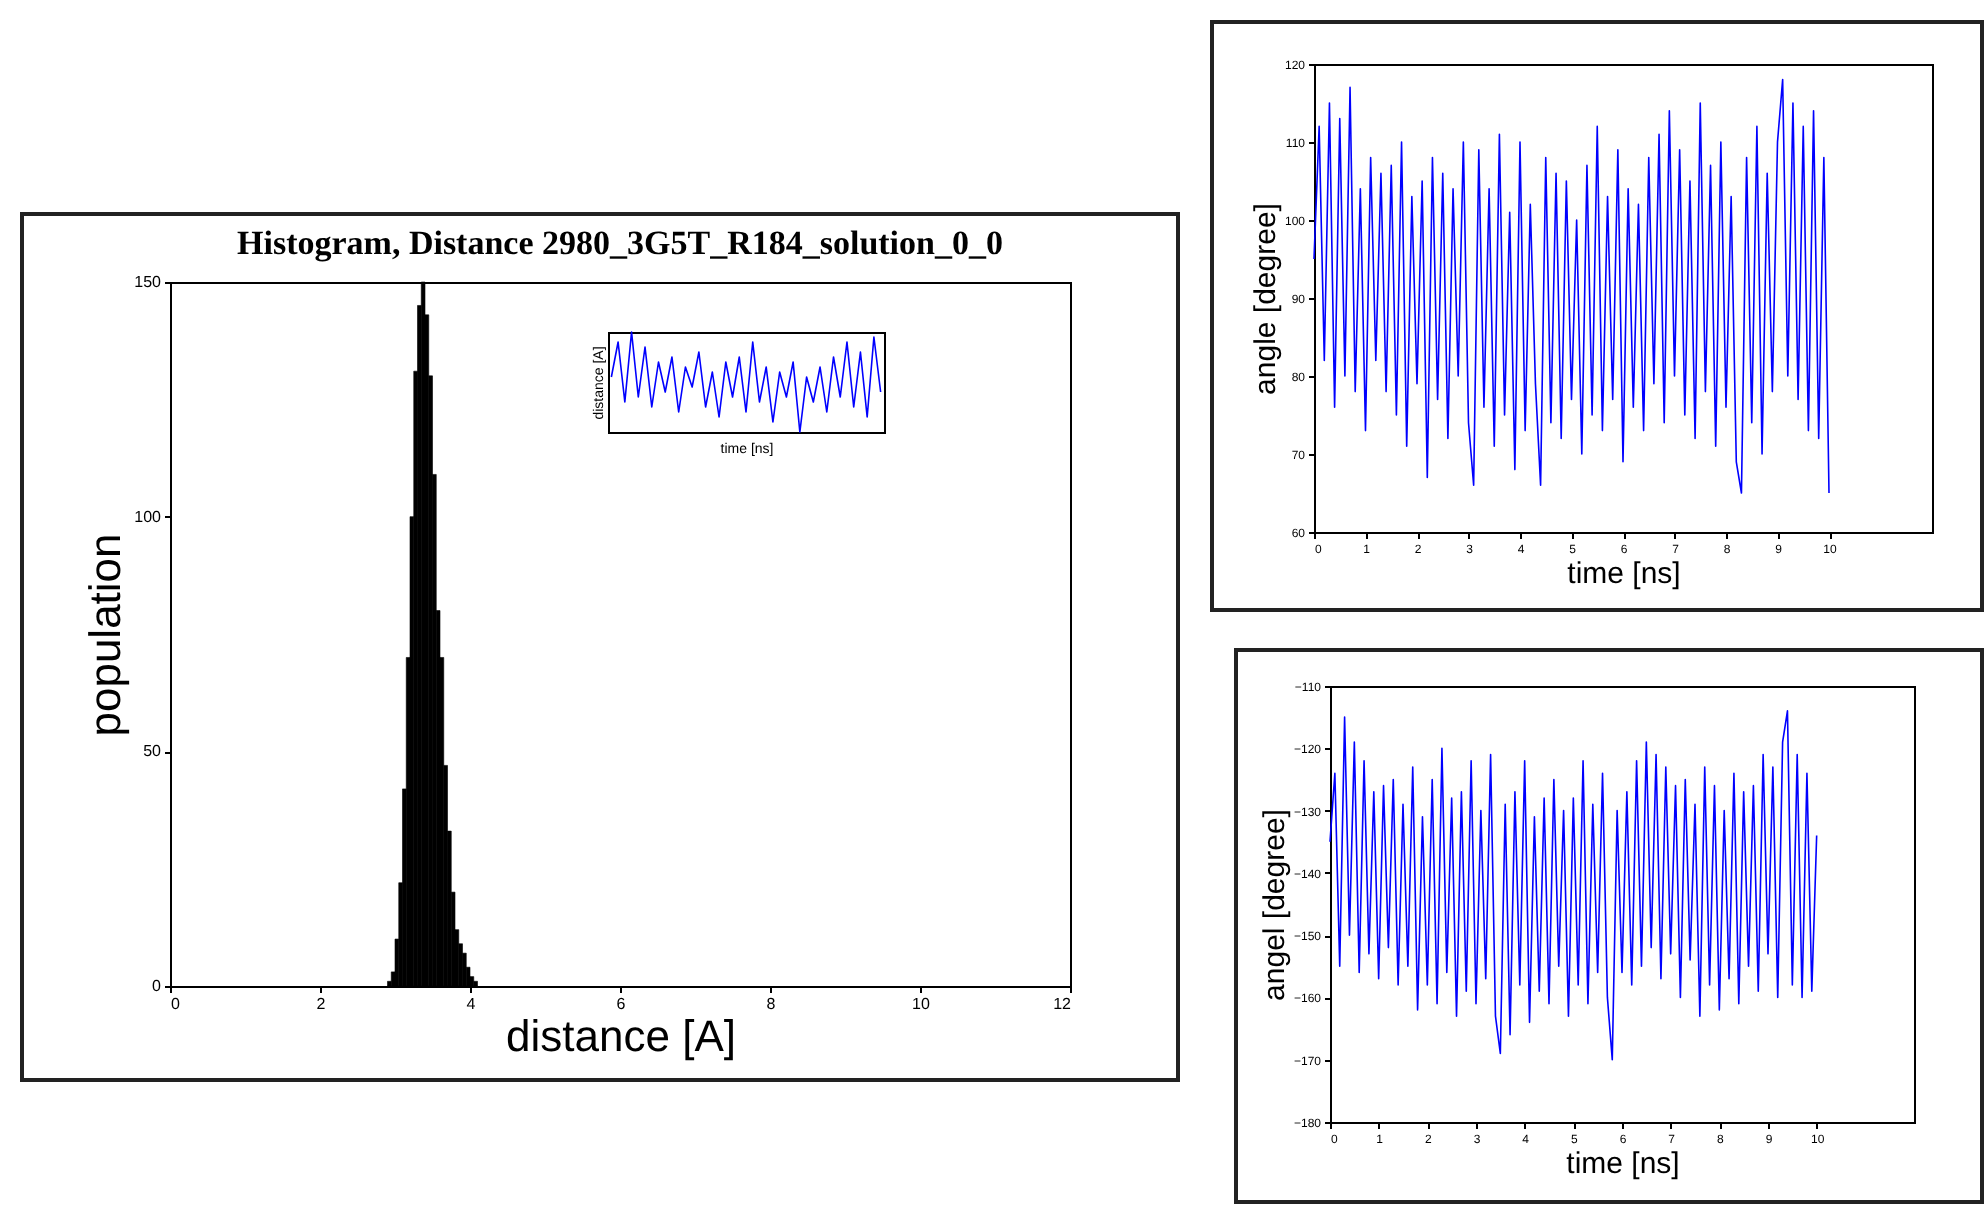 This screenshot has width=1988, height=1208. I want to click on chart-title: Histogram, Distance 2980_3G5T_R184_solution_0_0, so click(620, 243).